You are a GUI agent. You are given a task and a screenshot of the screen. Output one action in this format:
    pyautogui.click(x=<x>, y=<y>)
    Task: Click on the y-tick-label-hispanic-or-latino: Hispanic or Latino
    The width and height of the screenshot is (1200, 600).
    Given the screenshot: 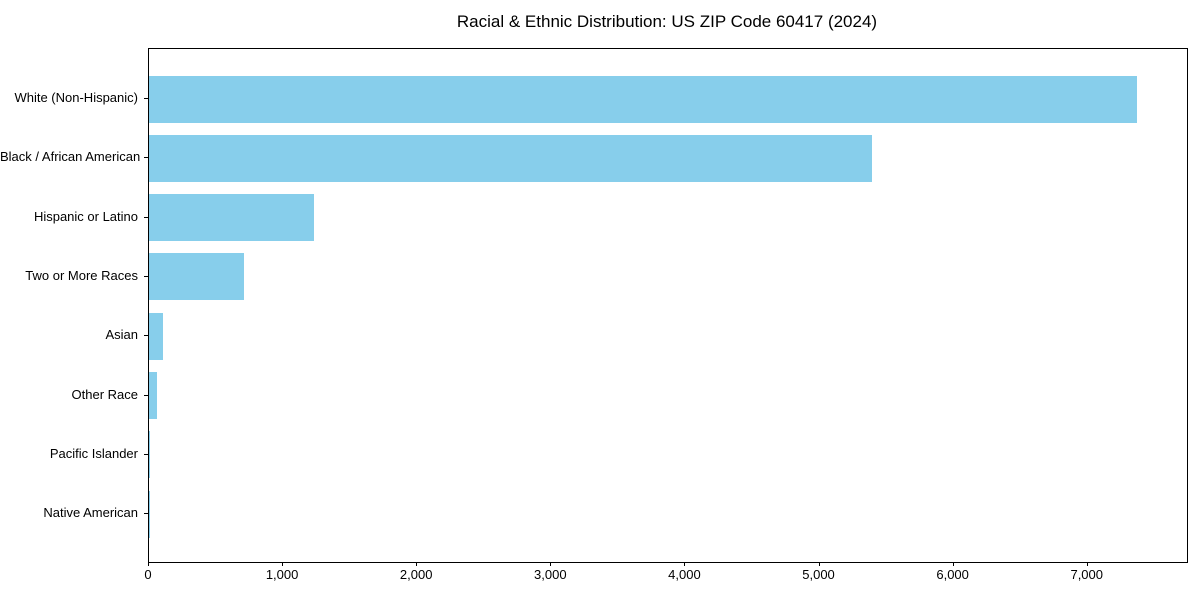 What is the action you would take?
    pyautogui.click(x=85, y=216)
    